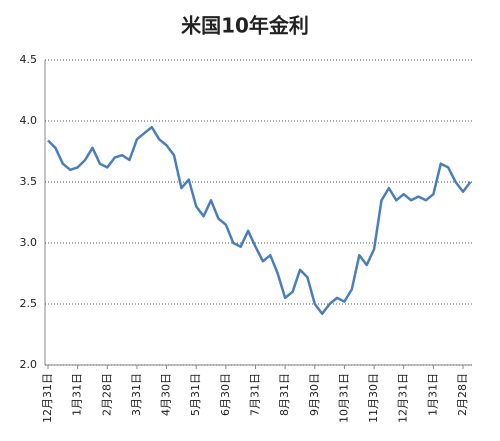  Describe the element at coordinates (255, 394) in the screenshot. I see `x-tick-label: 7月31日` at that location.